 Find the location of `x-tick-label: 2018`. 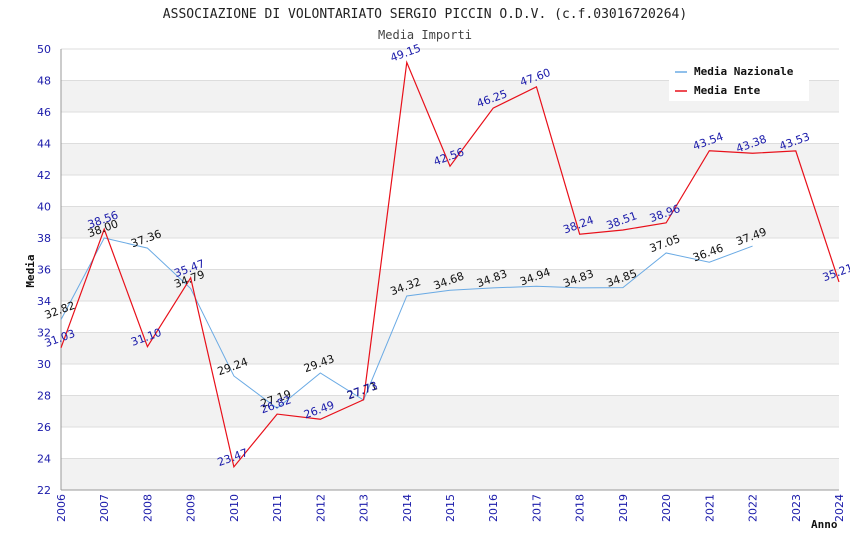

x-tick-label: 2018 is located at coordinates (580, 508).